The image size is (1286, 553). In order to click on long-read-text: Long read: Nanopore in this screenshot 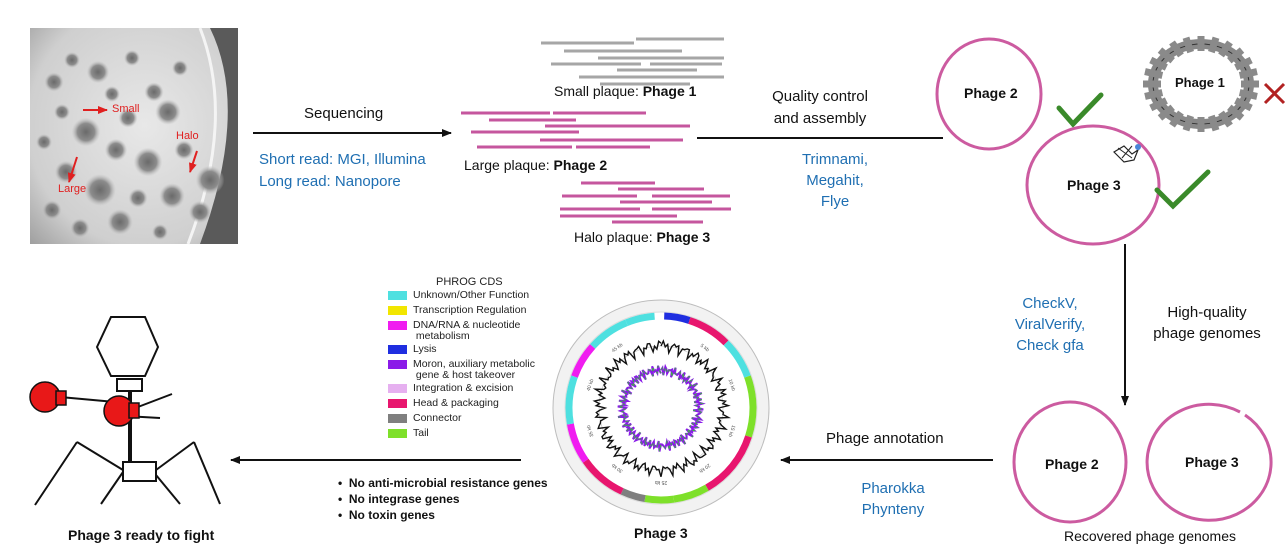, I will do `click(330, 181)`.